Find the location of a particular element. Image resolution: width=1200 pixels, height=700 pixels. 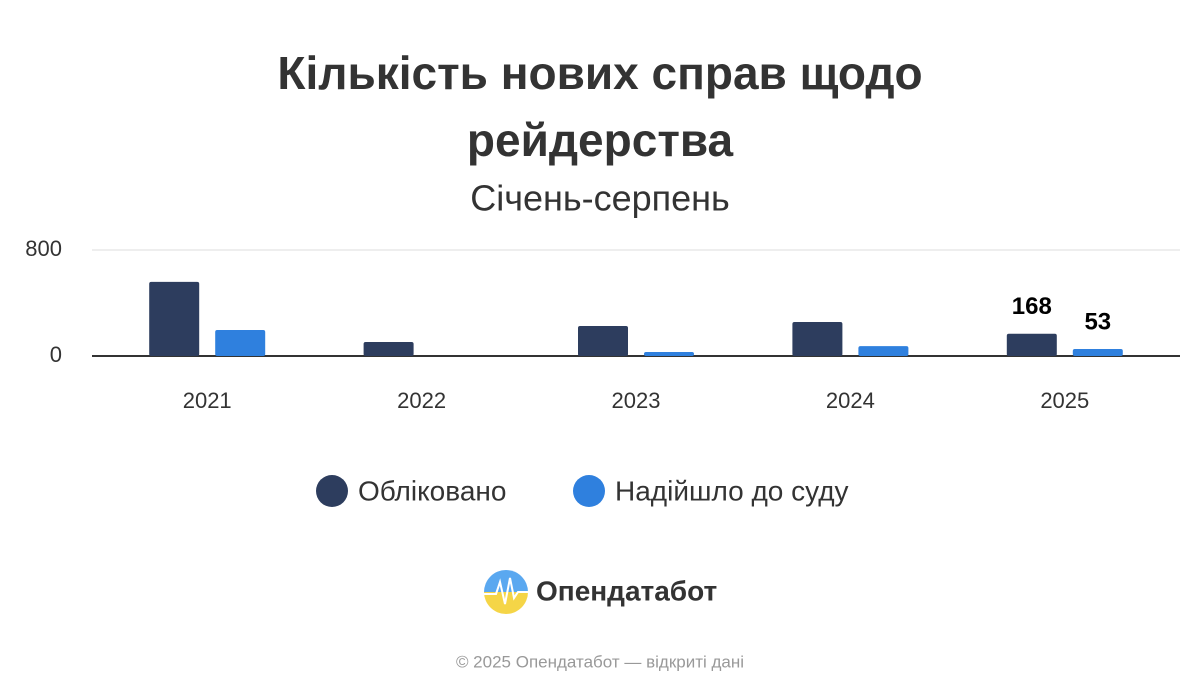

x-tick-label: 2025 is located at coordinates (1064, 400).